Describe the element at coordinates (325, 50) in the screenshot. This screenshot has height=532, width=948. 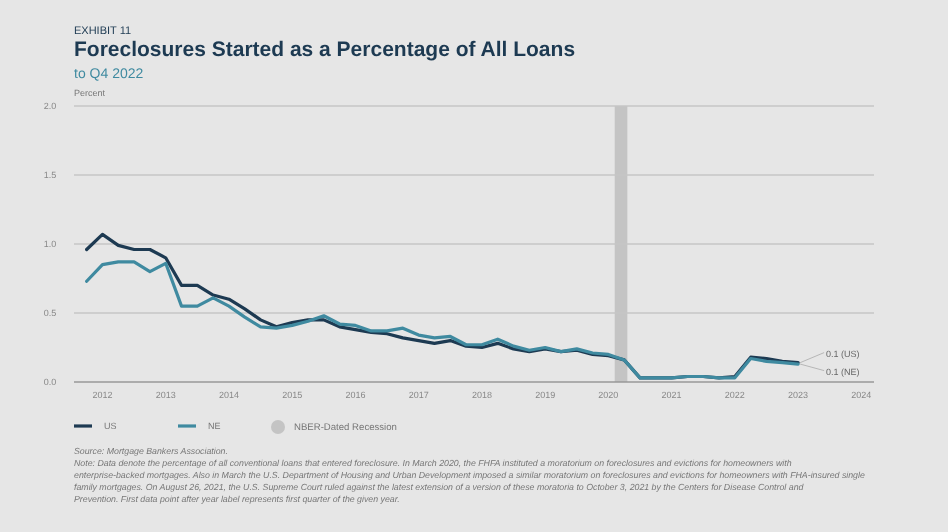
I see `chart-title: Foreclosures Started as a Percentage of All Loans` at that location.